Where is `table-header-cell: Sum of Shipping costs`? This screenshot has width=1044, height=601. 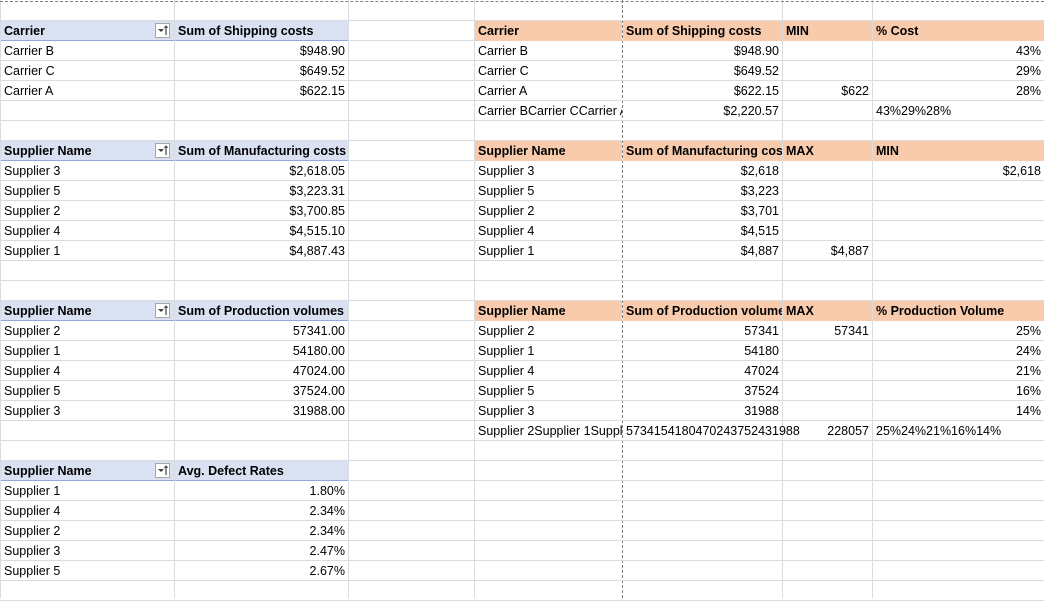
table-header-cell: Sum of Shipping costs is located at coordinates (702, 31).